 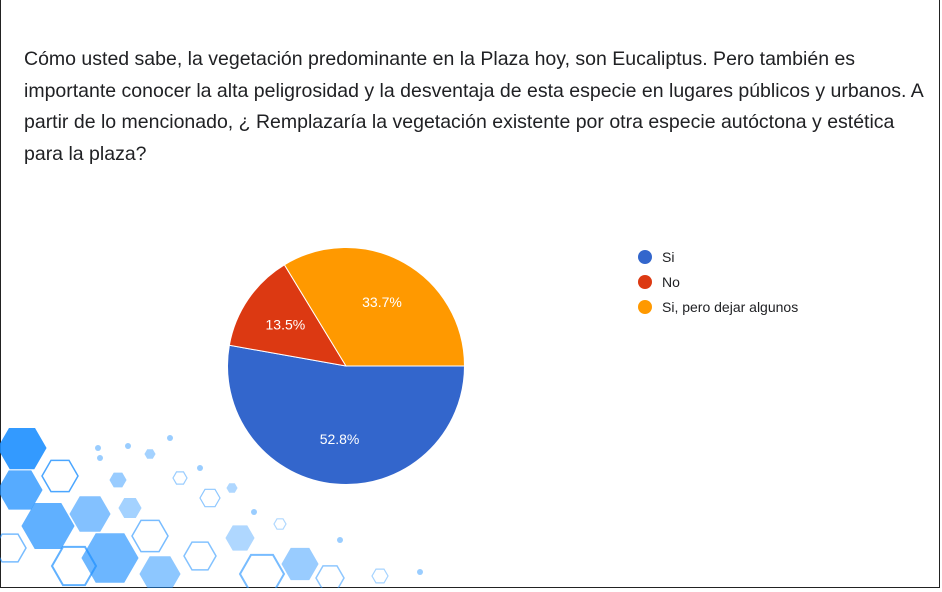 I want to click on legend-item-no: No, so click(x=718, y=281).